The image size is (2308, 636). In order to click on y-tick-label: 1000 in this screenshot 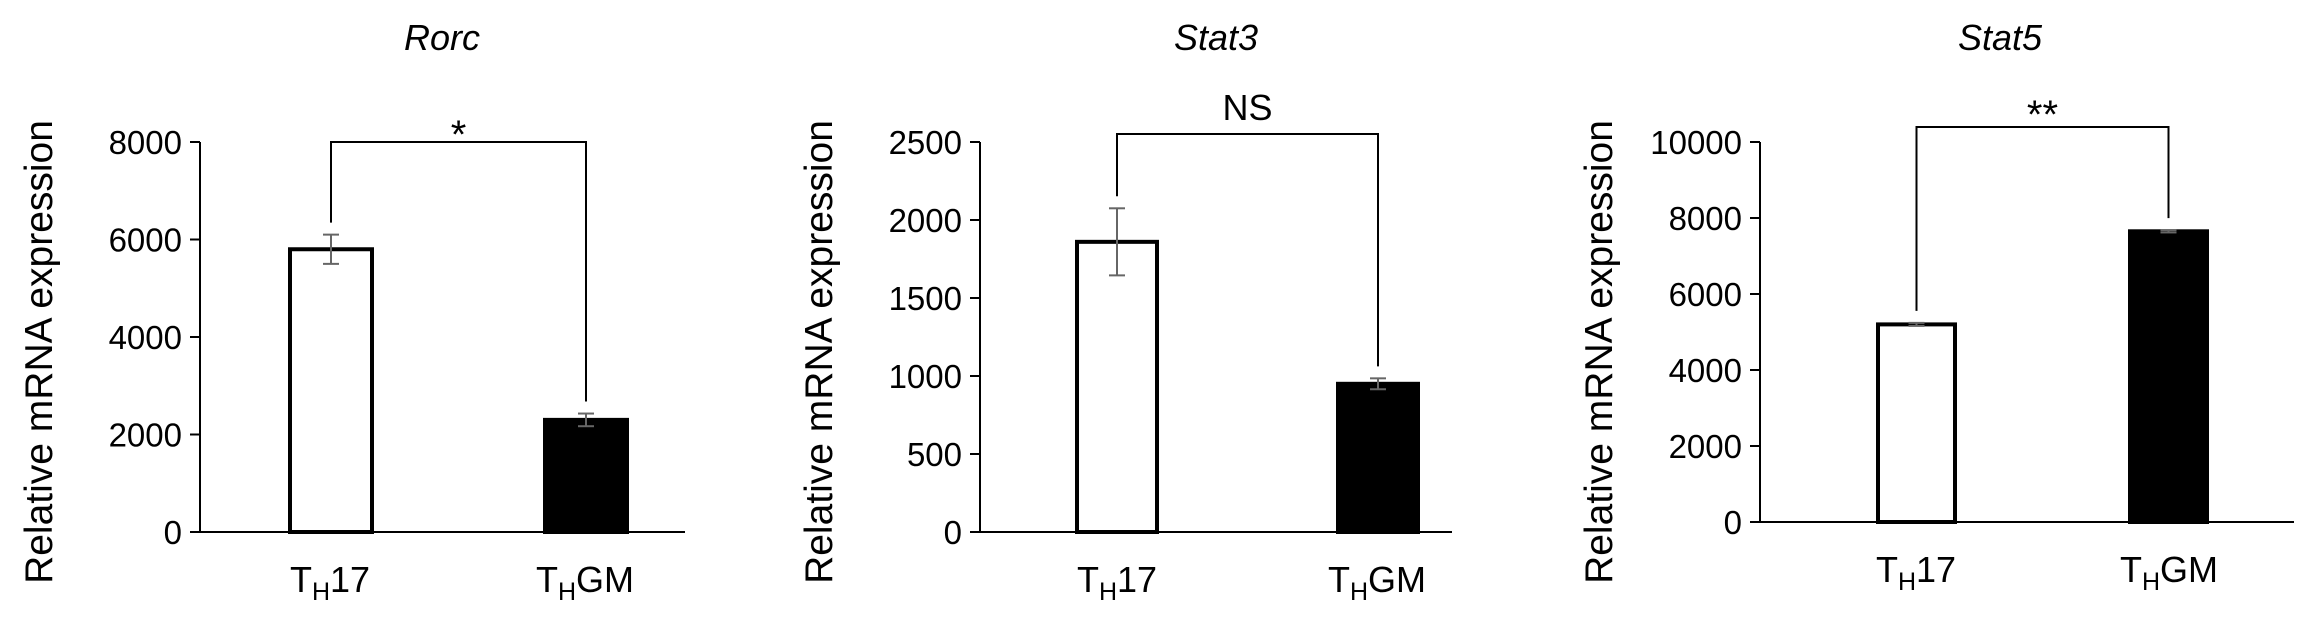, I will do `click(925, 376)`.